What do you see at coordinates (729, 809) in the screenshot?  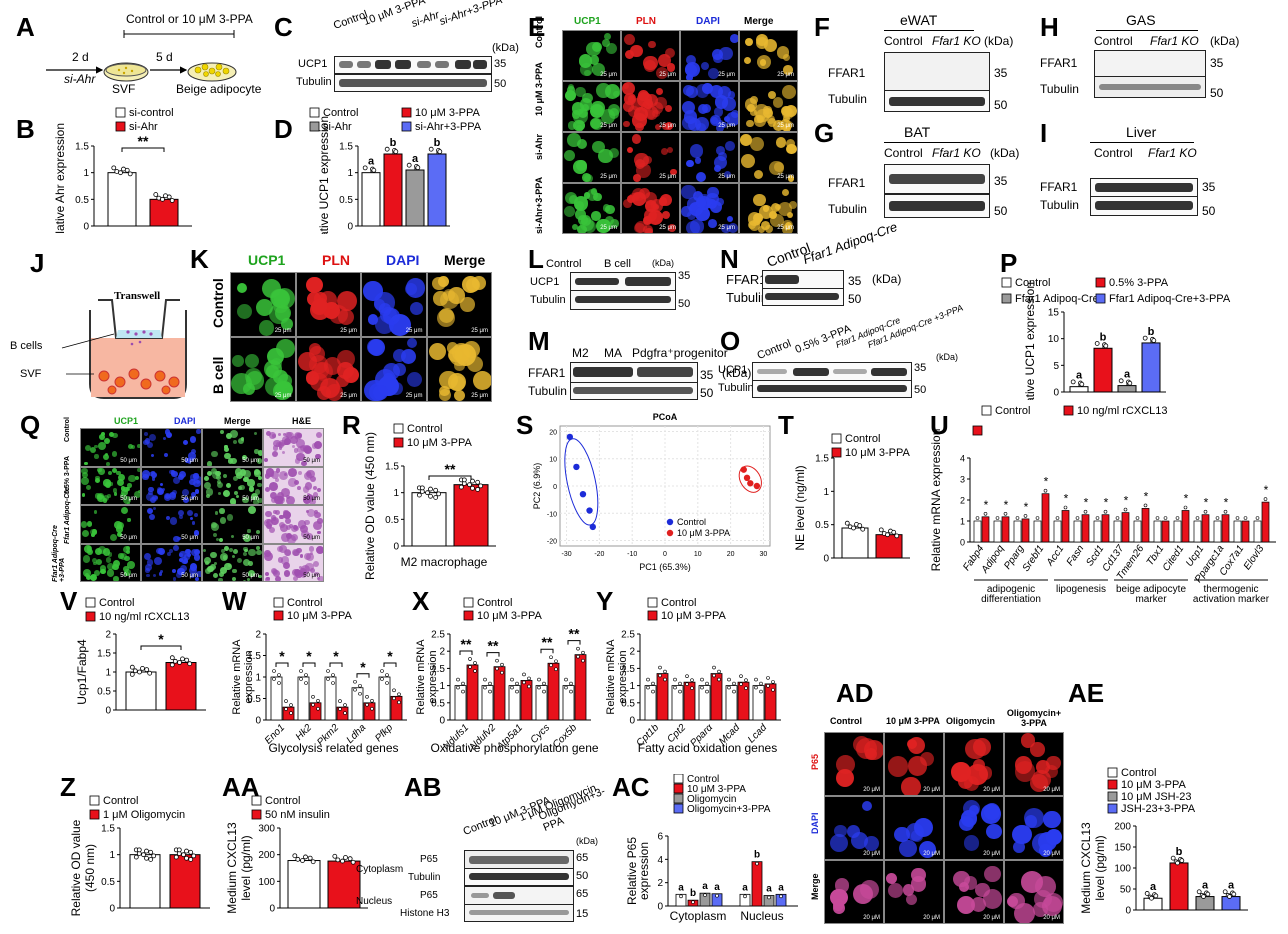 I see `legend-label: Oligomycin+3-PPA` at bounding box center [729, 809].